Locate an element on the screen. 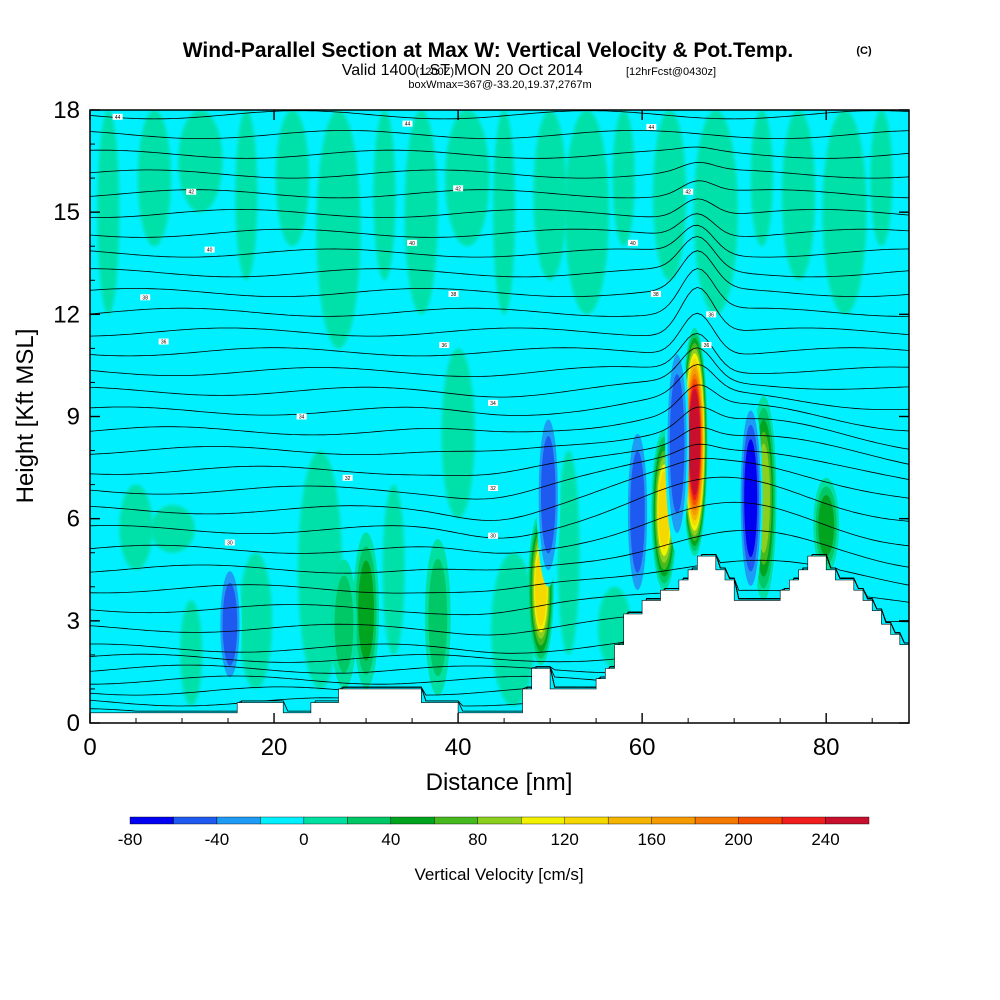 This screenshot has width=1000, height=1000. y-tick-label: 15 is located at coordinates (66, 212).